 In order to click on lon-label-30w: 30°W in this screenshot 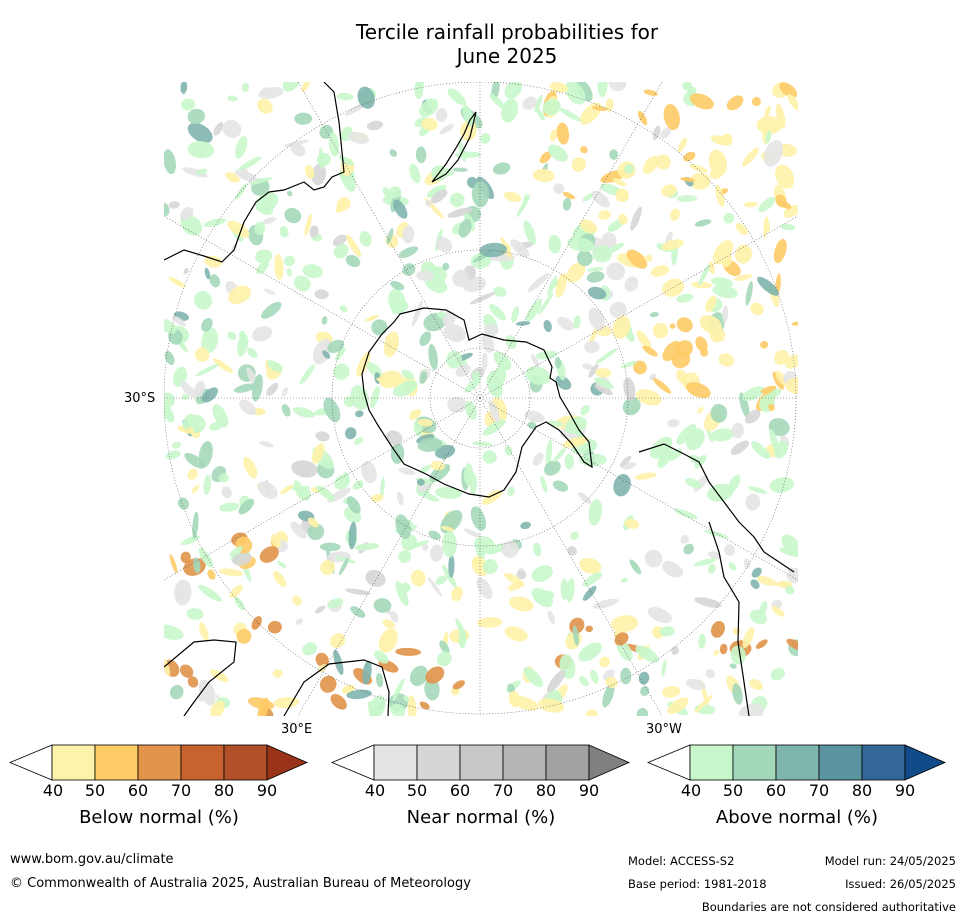, I will do `click(664, 729)`.